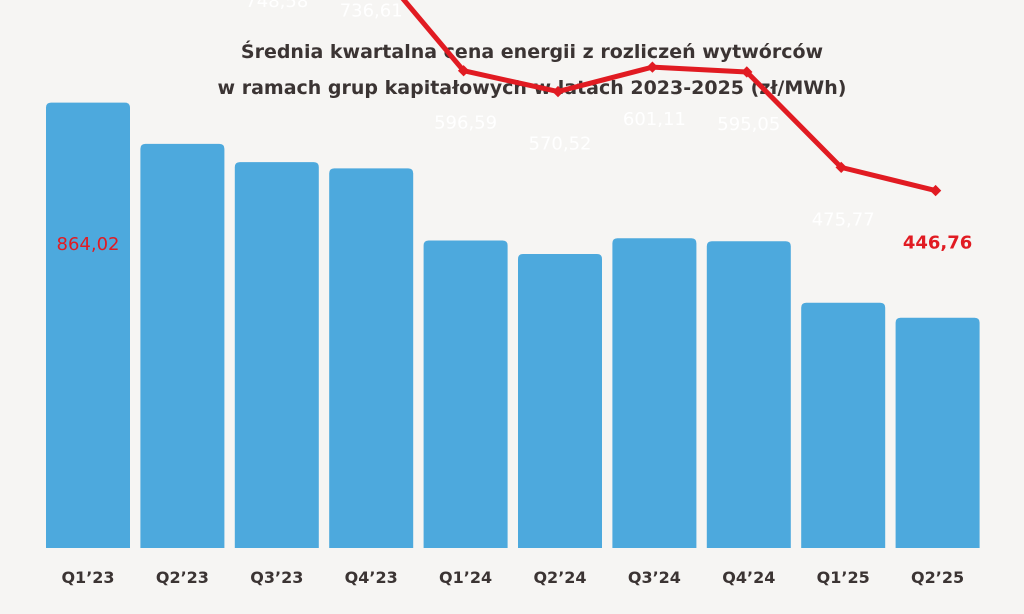 The width and height of the screenshot is (1024, 614). What do you see at coordinates (465, 577) in the screenshot?
I see `category-label-4: Q1’24` at bounding box center [465, 577].